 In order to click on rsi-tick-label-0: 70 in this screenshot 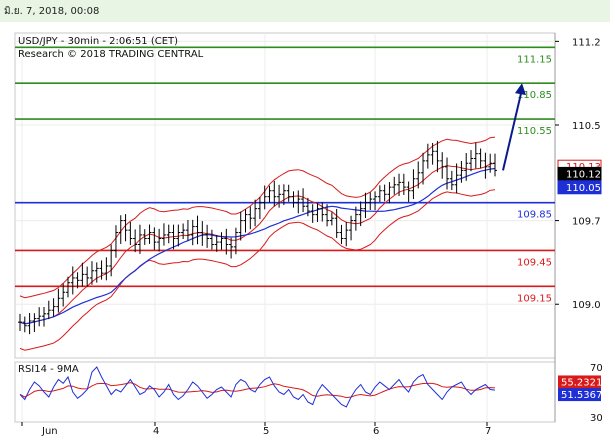, I will do `click(596, 368)`.